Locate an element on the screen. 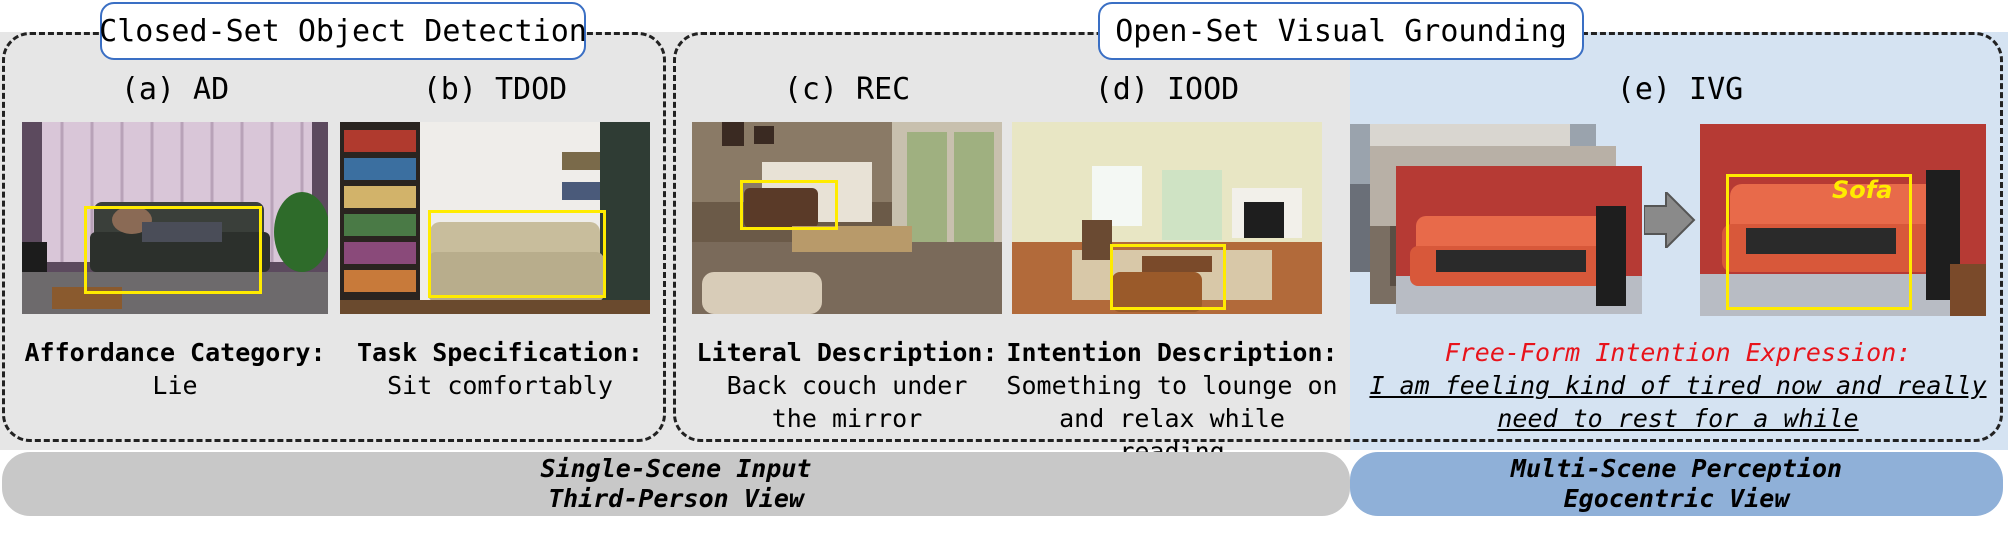 Image resolution: width=2008 pixels, height=533 pixels. tdod-description-head: Task Specification: is located at coordinates (500, 352).